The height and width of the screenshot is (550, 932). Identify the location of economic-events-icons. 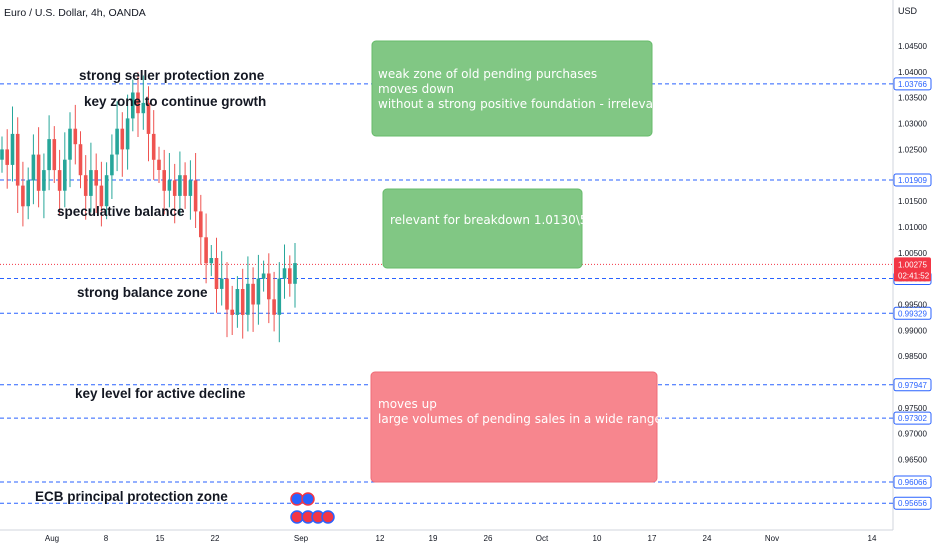
(312, 508).